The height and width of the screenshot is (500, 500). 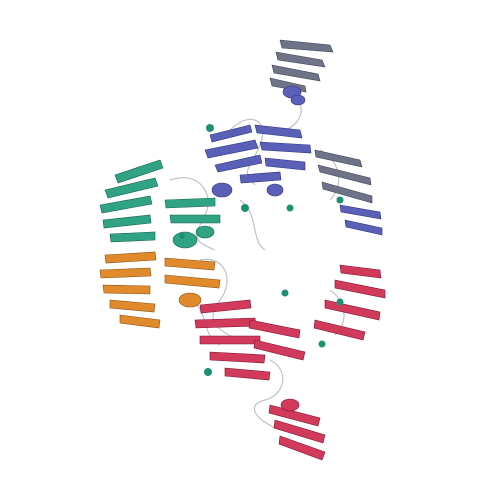 What do you see at coordinates (301, 66) in the screenshot?
I see `chain-slate-top` at bounding box center [301, 66].